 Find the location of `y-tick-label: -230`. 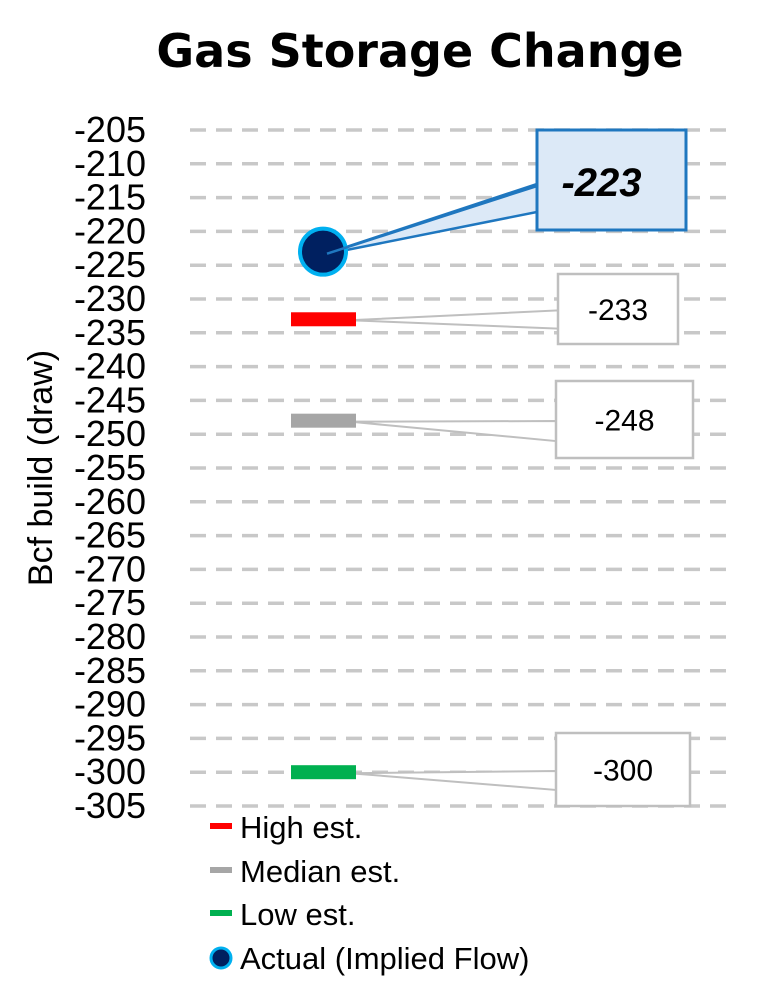

y-tick-label: -230 is located at coordinates (110, 298).